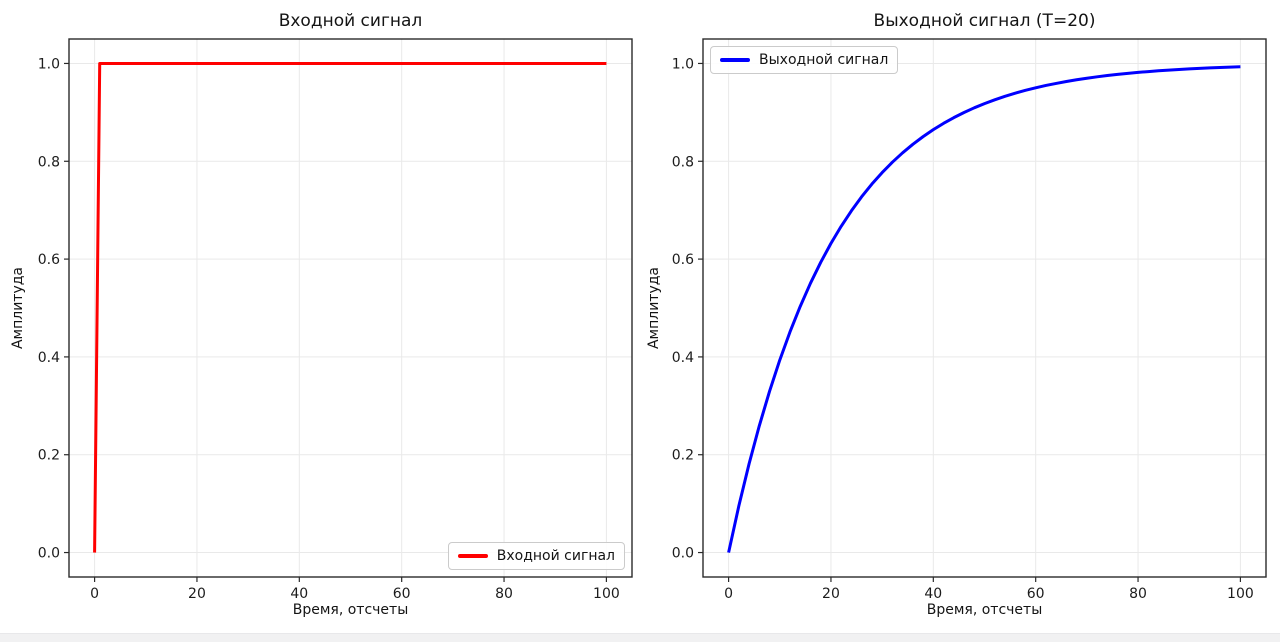  I want to click on input-legend-line-sample, so click(472, 556).